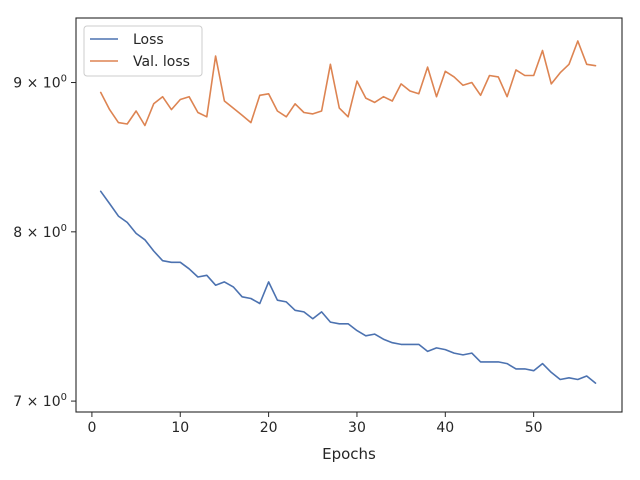 The width and height of the screenshot is (640, 480). I want to click on x-tick-label: 20, so click(269, 428).